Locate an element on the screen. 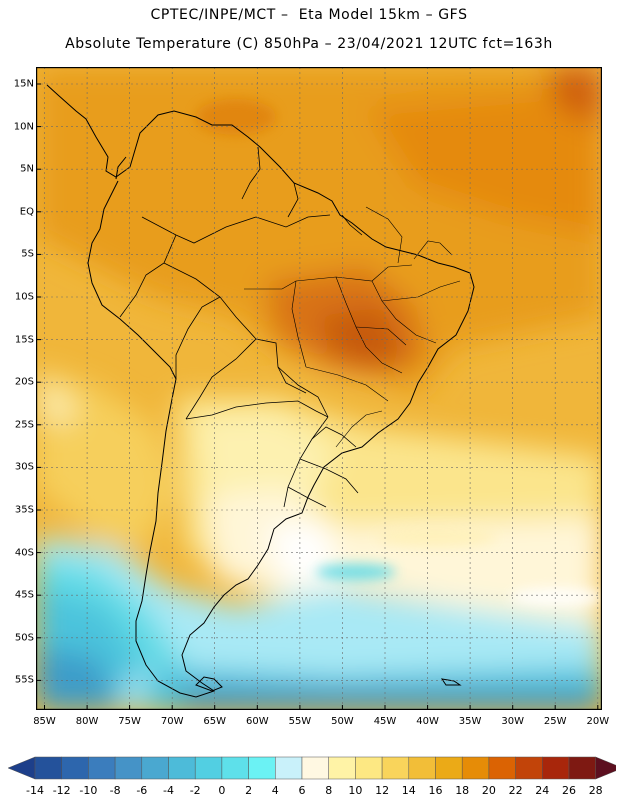 This screenshot has height=800, width=618. colorbar-label: 4 is located at coordinates (275, 790).